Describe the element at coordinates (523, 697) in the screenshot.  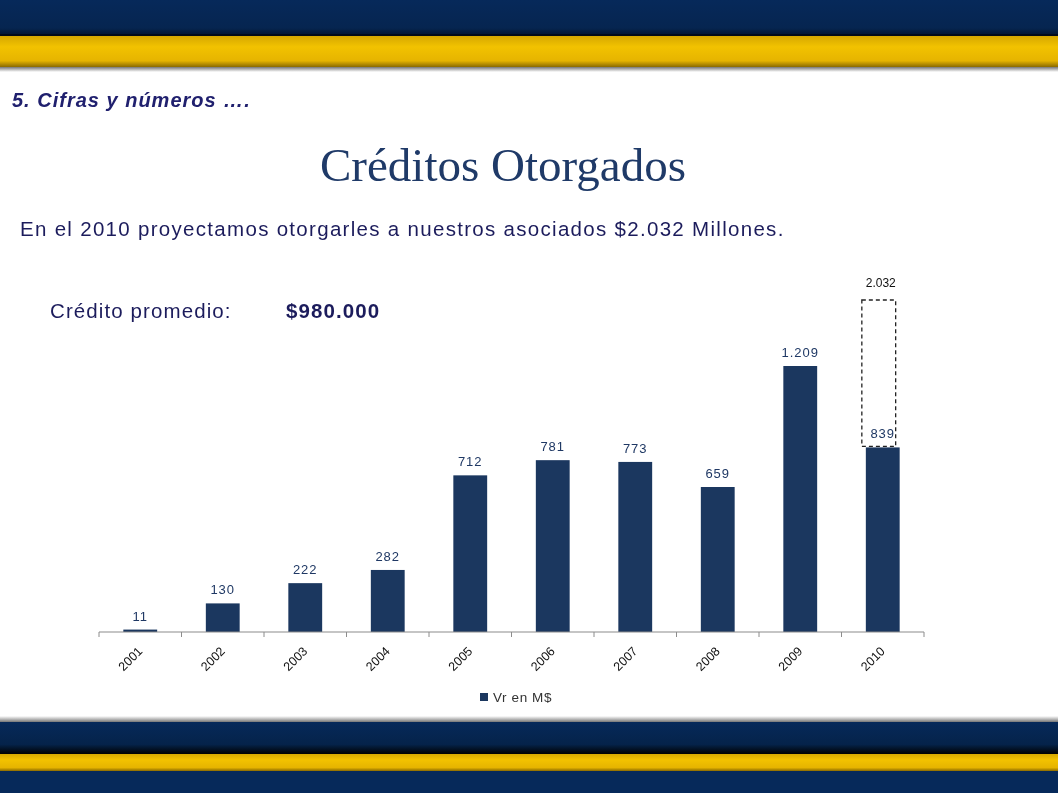
I see `legend-label: Vr en M$` at that location.